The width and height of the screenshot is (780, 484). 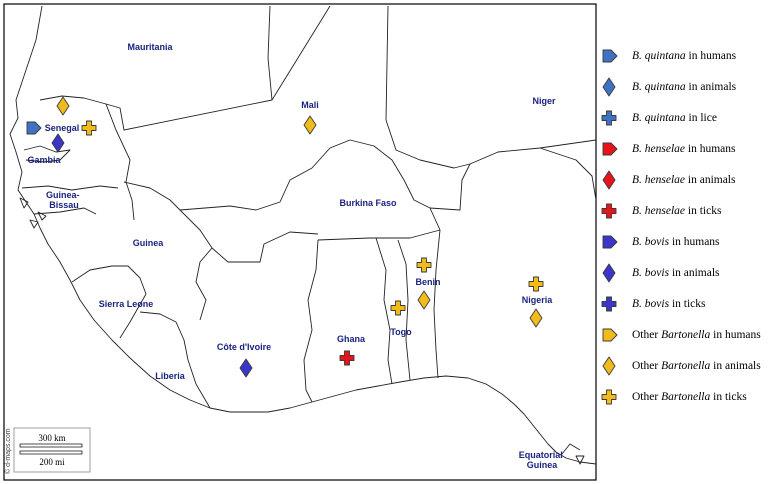 What do you see at coordinates (536, 284) in the screenshot?
I see `marker-nigeria-other-cross` at bounding box center [536, 284].